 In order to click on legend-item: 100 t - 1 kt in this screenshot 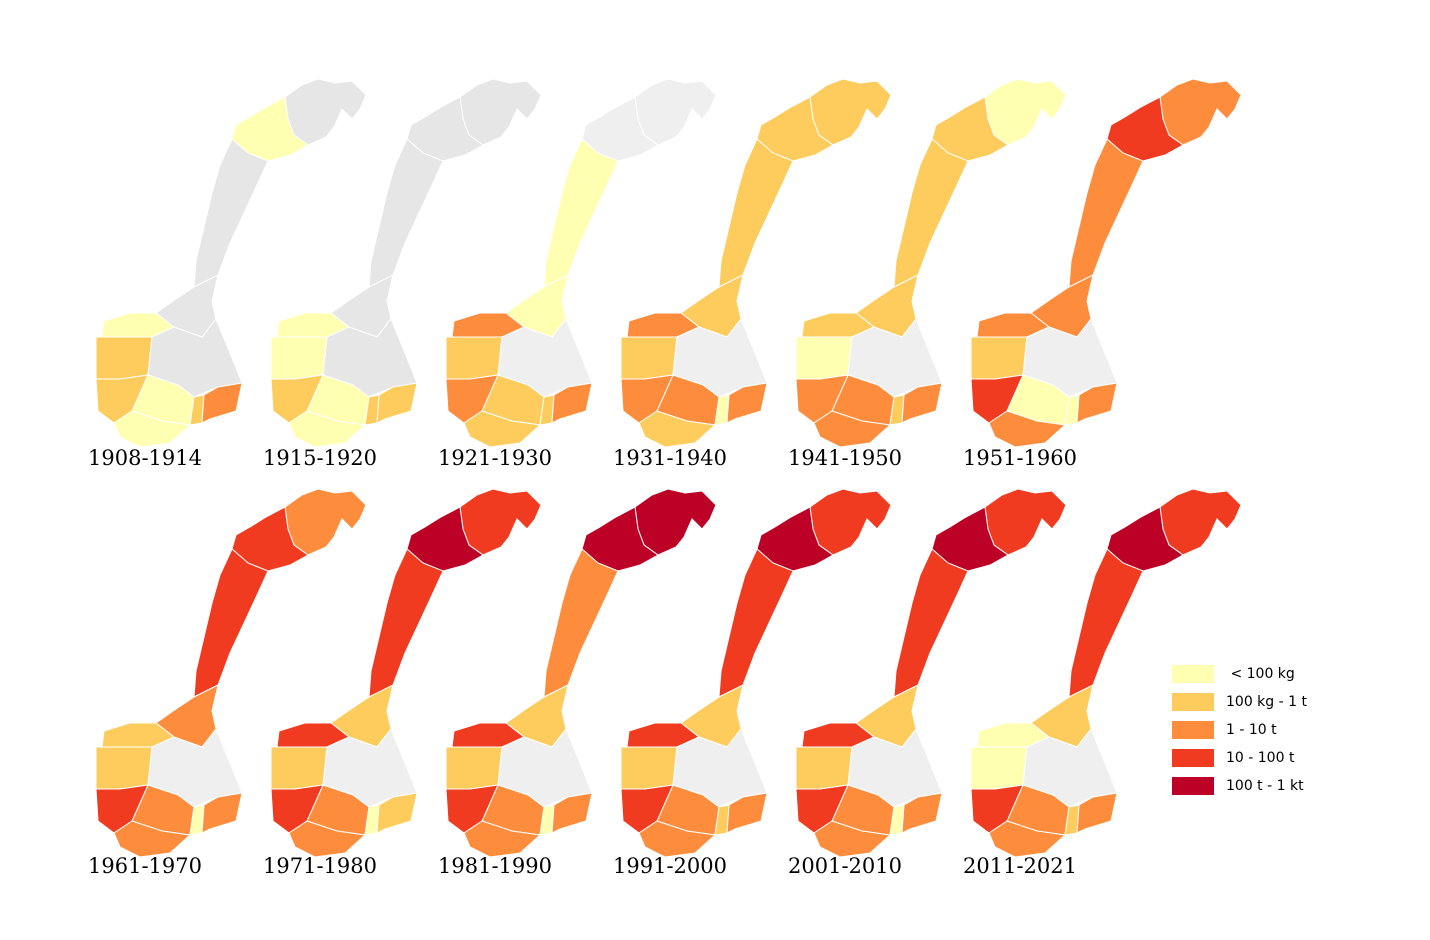, I will do `click(1239, 786)`.